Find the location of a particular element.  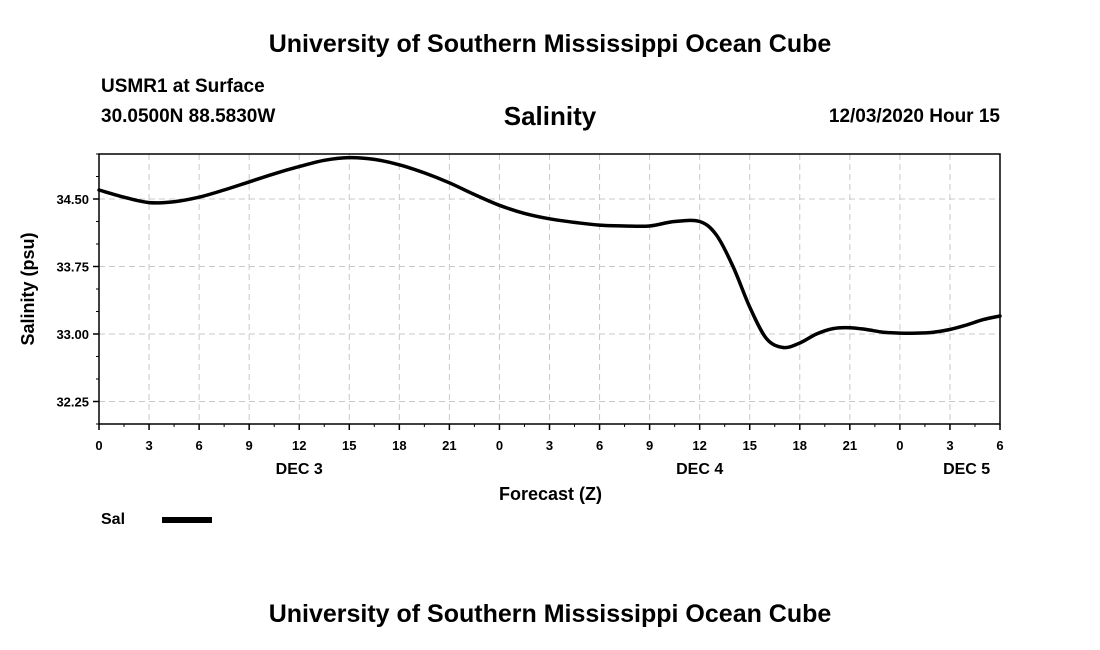

station-label: USMR1 at Surface is located at coordinates (183, 86).